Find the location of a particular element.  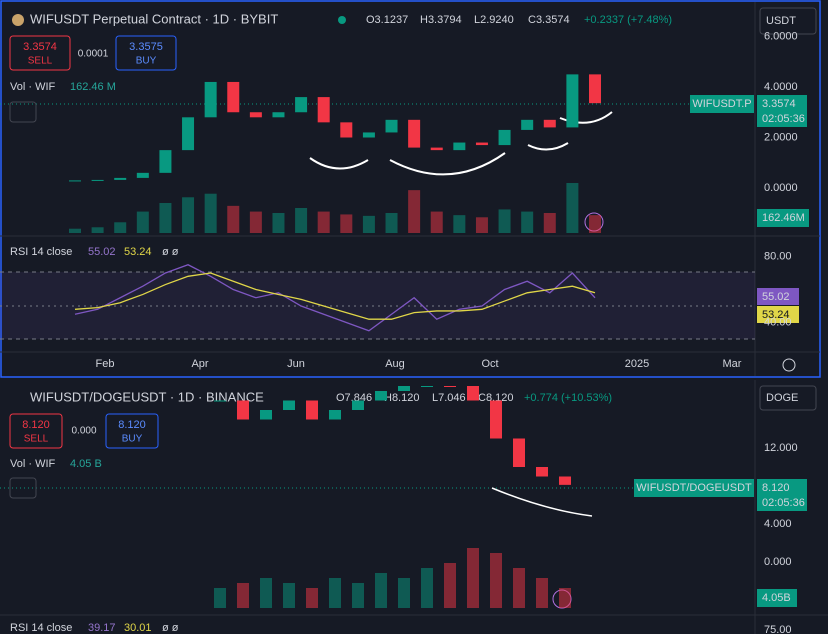

spread: 0.0001 is located at coordinates (93, 54).